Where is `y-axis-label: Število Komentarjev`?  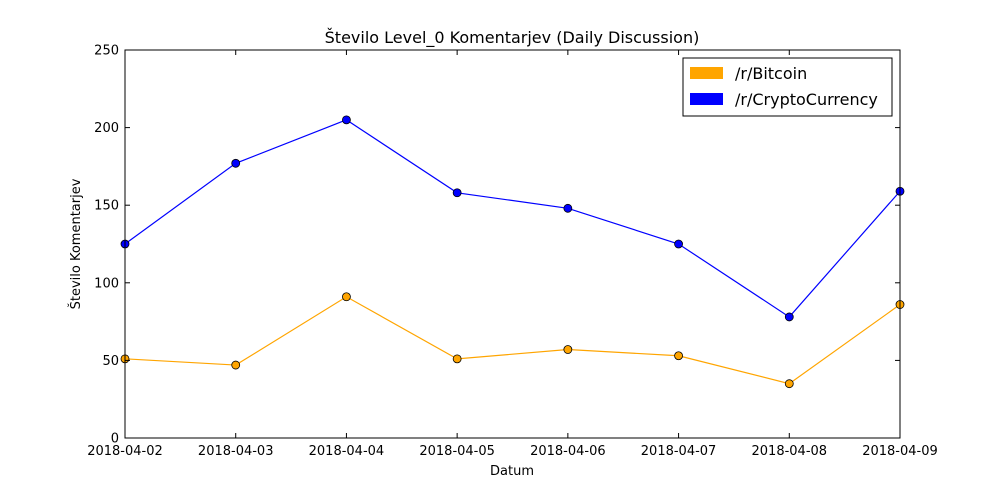
y-axis-label: Število Komentarjev is located at coordinates (76, 243).